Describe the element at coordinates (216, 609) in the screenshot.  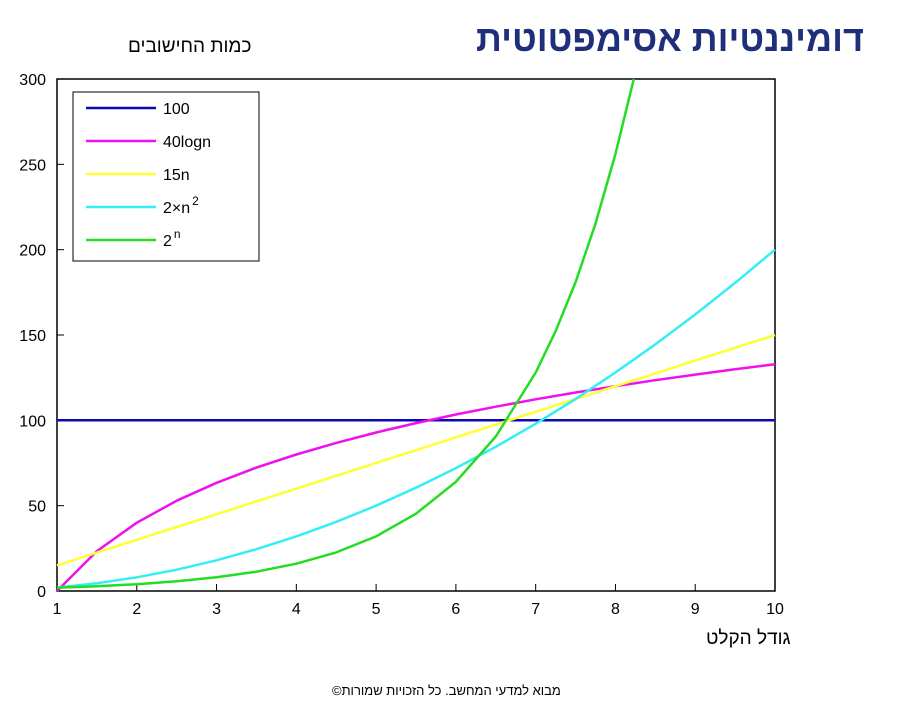
I see `x-tick-label: 3` at that location.